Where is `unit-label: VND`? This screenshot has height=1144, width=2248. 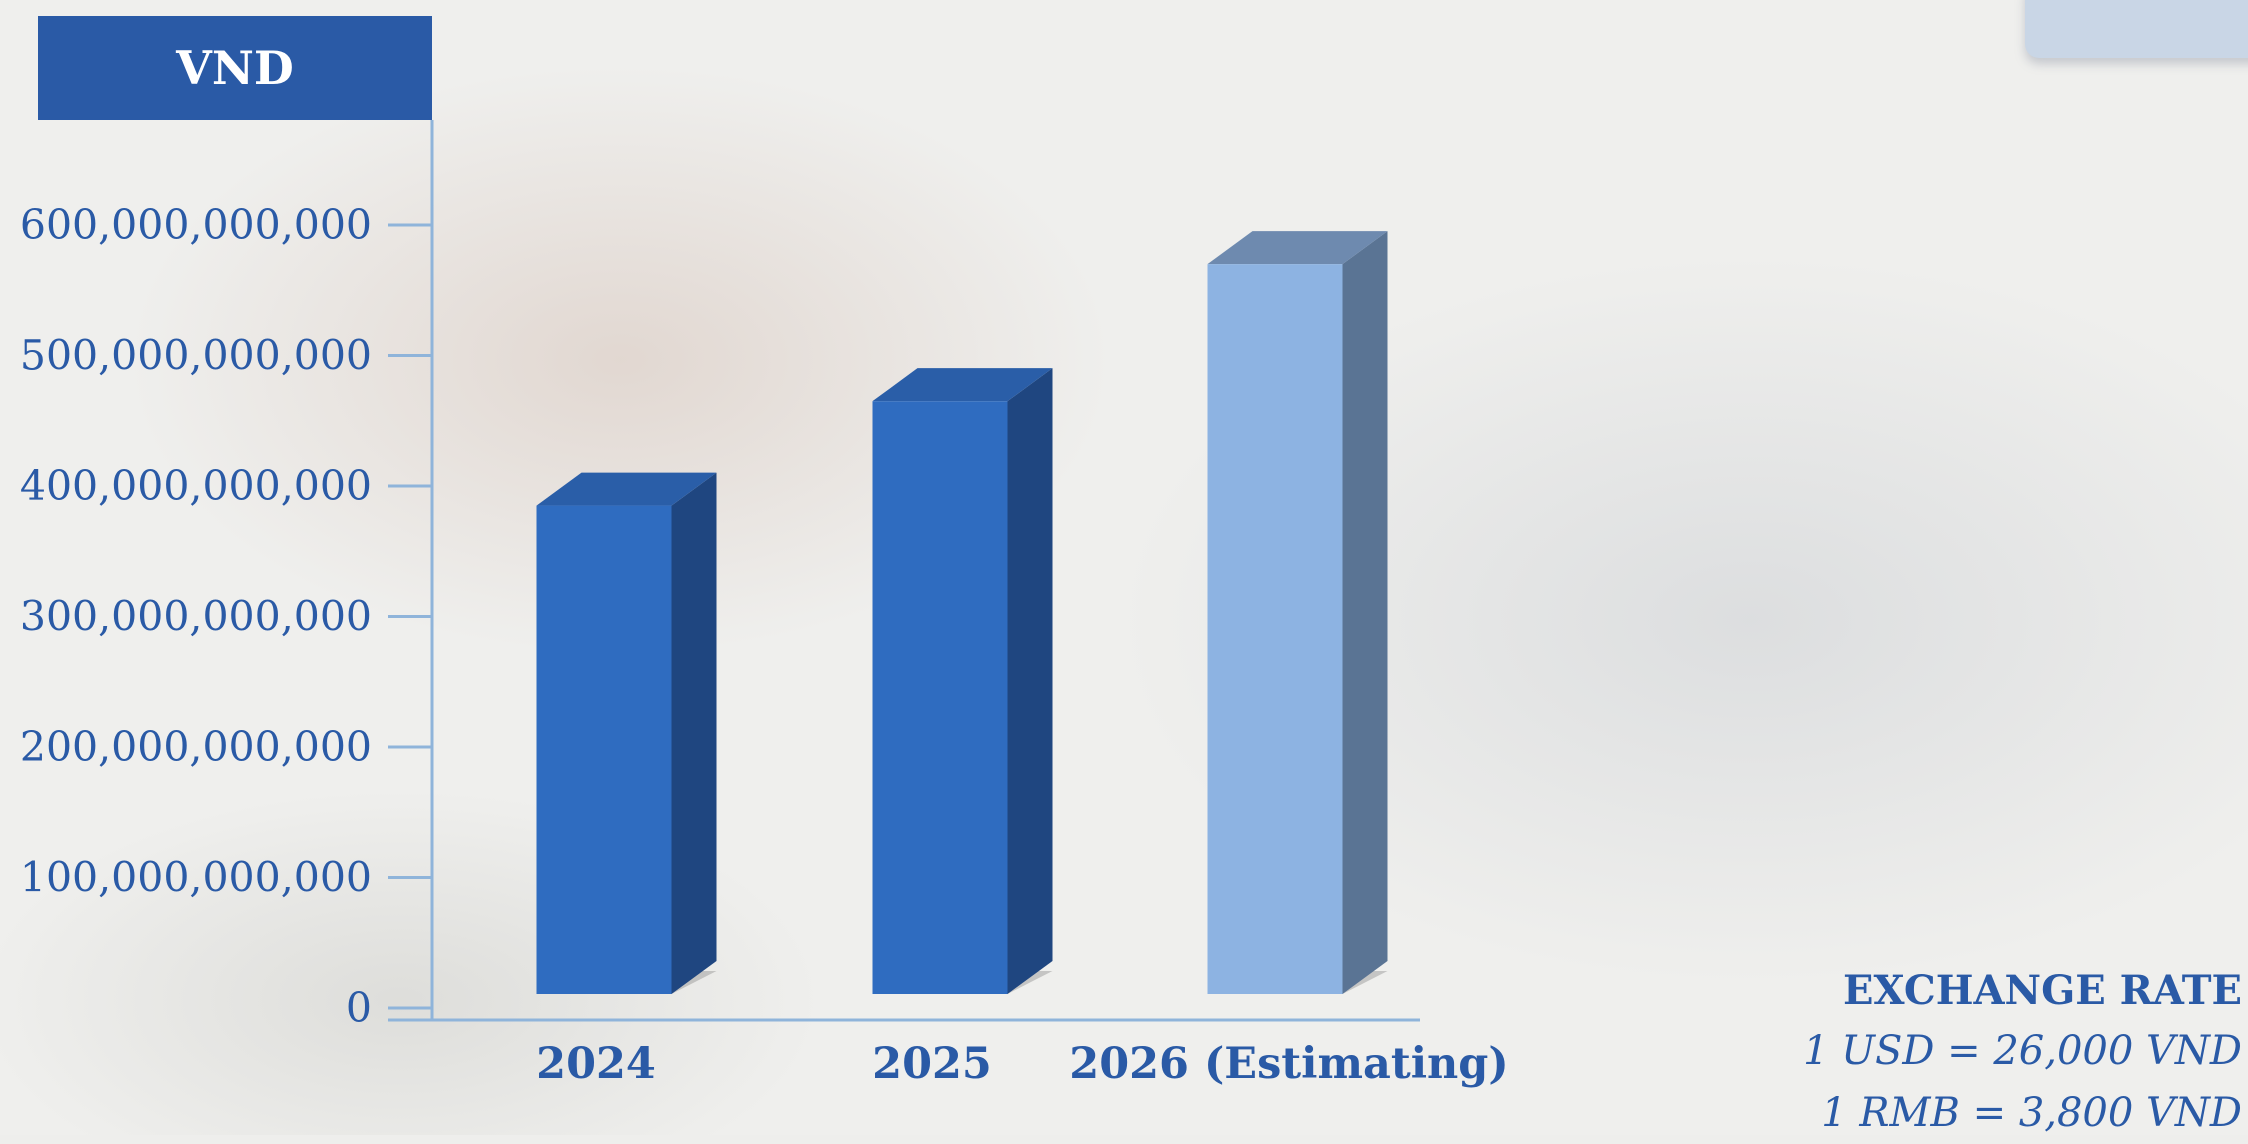 unit-label: VND is located at coordinates (235, 68).